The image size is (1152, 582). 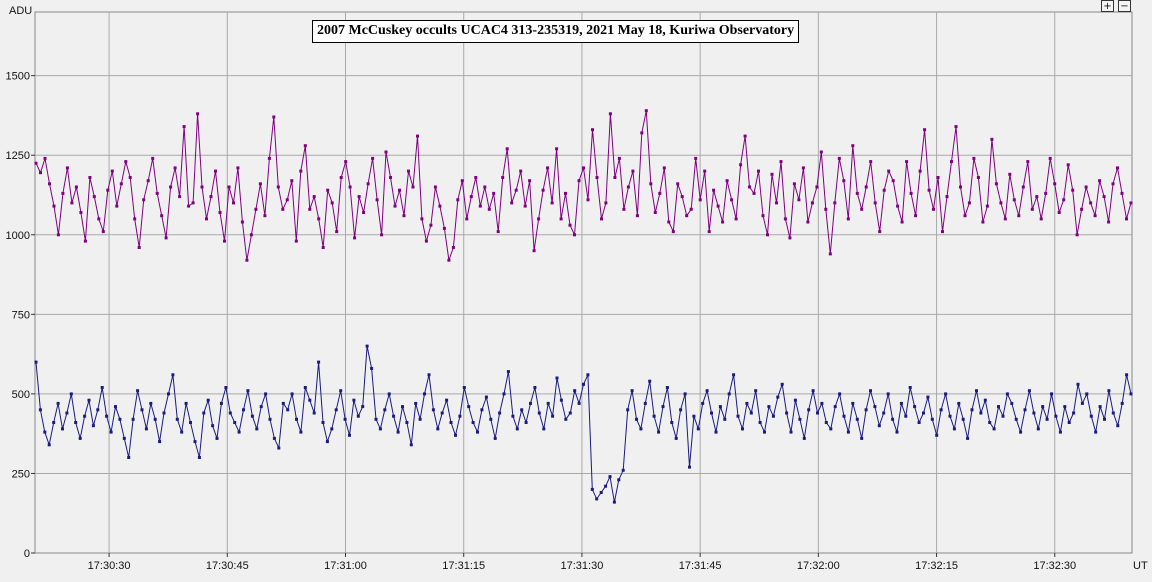 What do you see at coordinates (1124, 6) in the screenshot?
I see `zoom-out-button: −` at bounding box center [1124, 6].